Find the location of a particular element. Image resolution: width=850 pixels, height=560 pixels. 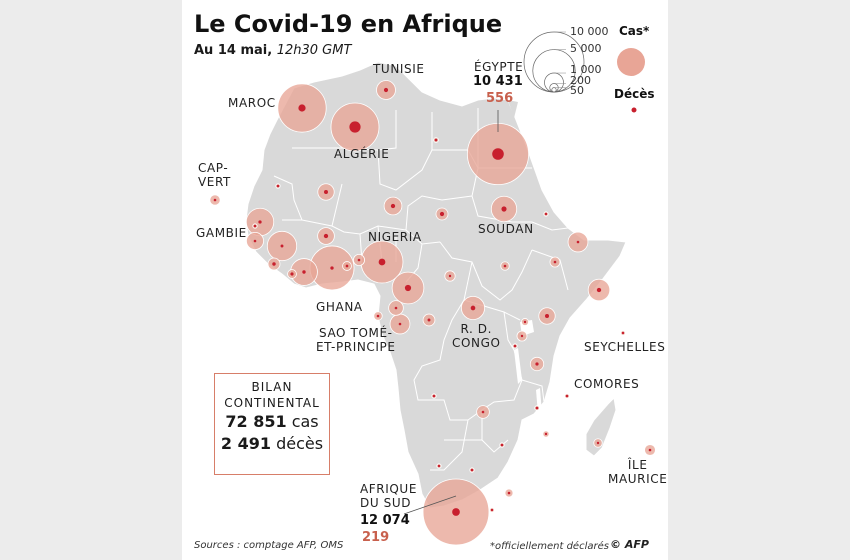

deaths-dot-namibie is located at coordinates (439, 466).